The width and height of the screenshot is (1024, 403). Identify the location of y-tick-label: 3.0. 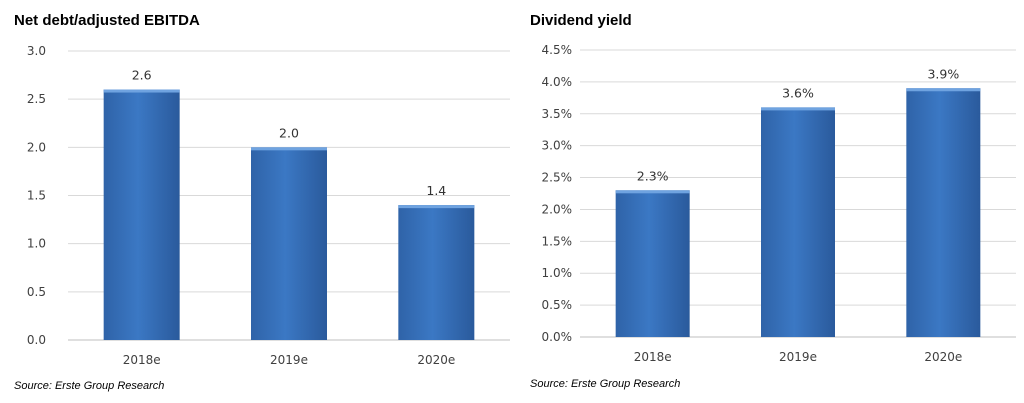
(36, 51).